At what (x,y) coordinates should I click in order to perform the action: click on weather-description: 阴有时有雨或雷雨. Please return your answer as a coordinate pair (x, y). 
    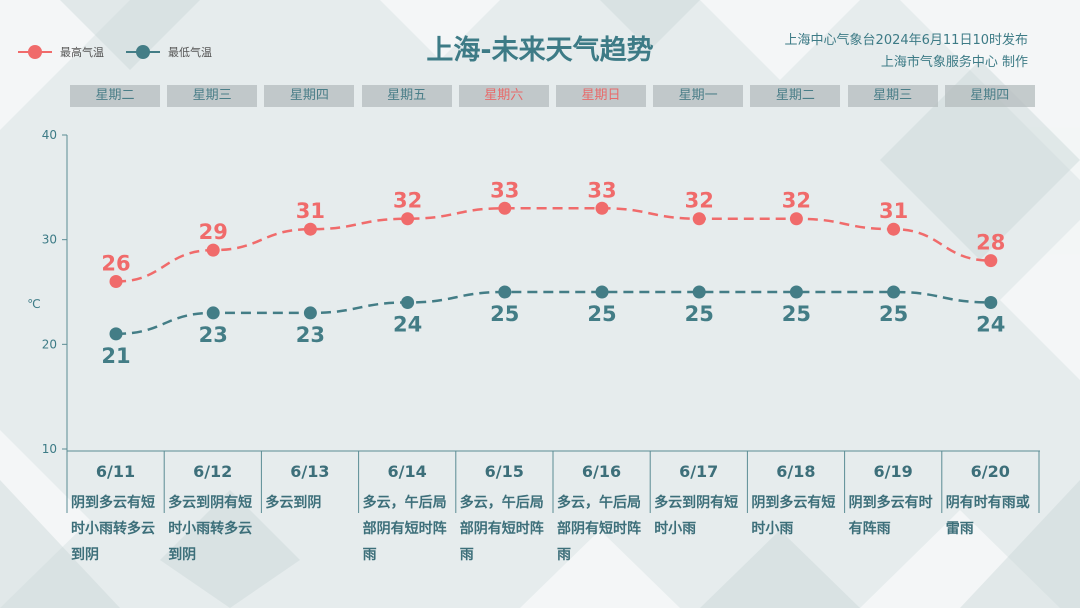
    Looking at the image, I should click on (987, 516).